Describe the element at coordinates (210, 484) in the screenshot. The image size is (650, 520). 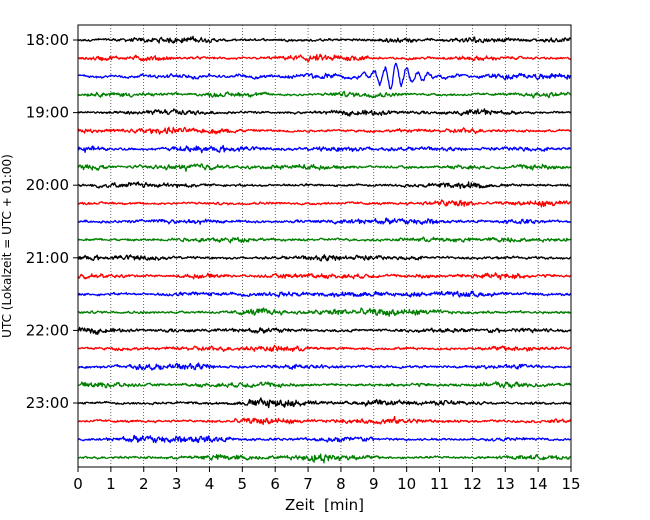
I see `x-tick-label: 4` at that location.